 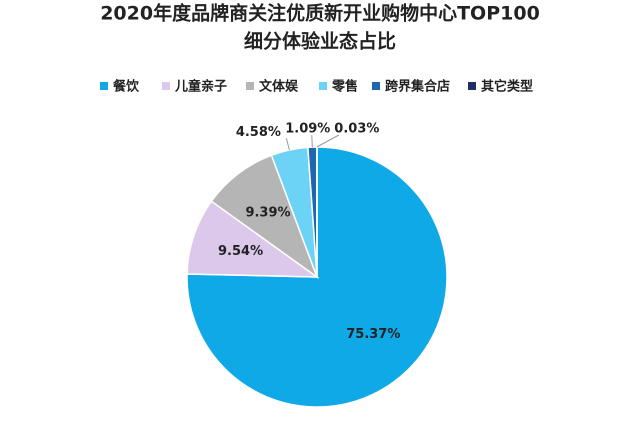 I want to click on value-label: 9.39%, so click(x=267, y=212).